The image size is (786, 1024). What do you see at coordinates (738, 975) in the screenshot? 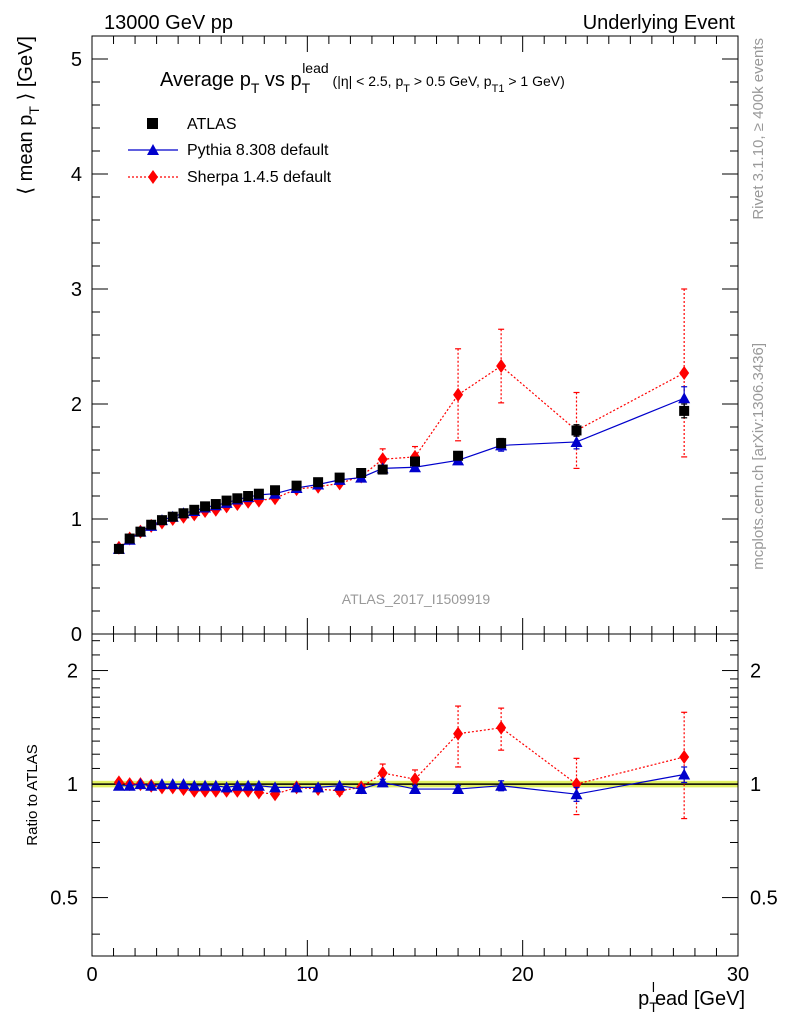
I see `x-tick-label: 30` at bounding box center [738, 975].